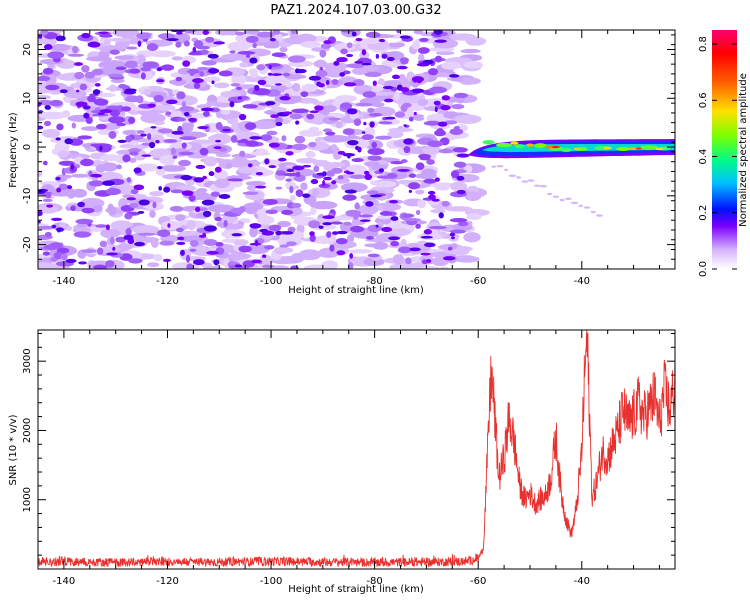 The height and width of the screenshot is (600, 750). Describe the element at coordinates (703, 269) in the screenshot. I see `colorbar-tick-label: 0.0` at that location.